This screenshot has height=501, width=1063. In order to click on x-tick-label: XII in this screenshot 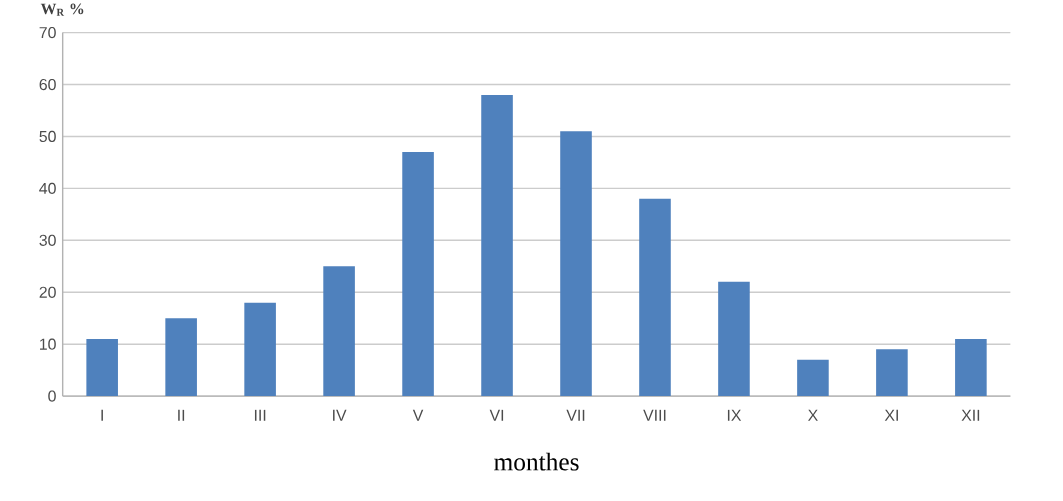, I will do `click(970, 415)`.